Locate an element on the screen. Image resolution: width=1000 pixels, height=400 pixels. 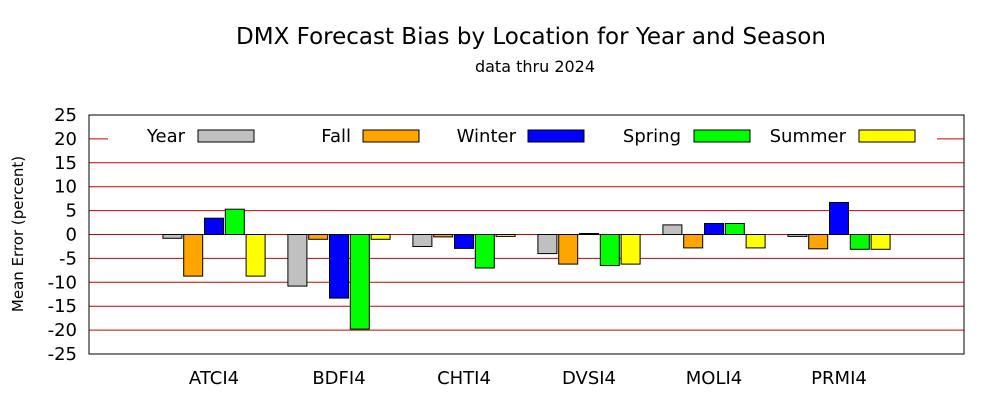
category-label: DVSI4 is located at coordinates (589, 378).